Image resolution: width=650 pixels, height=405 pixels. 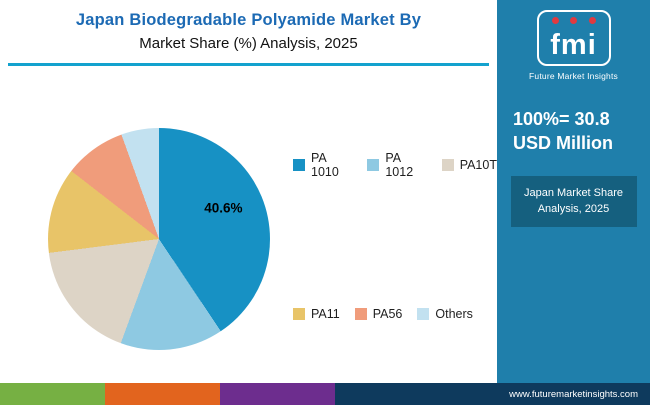 I want to click on bottom-stripe: www.futuremarketinsights.com, so click(x=325, y=394).